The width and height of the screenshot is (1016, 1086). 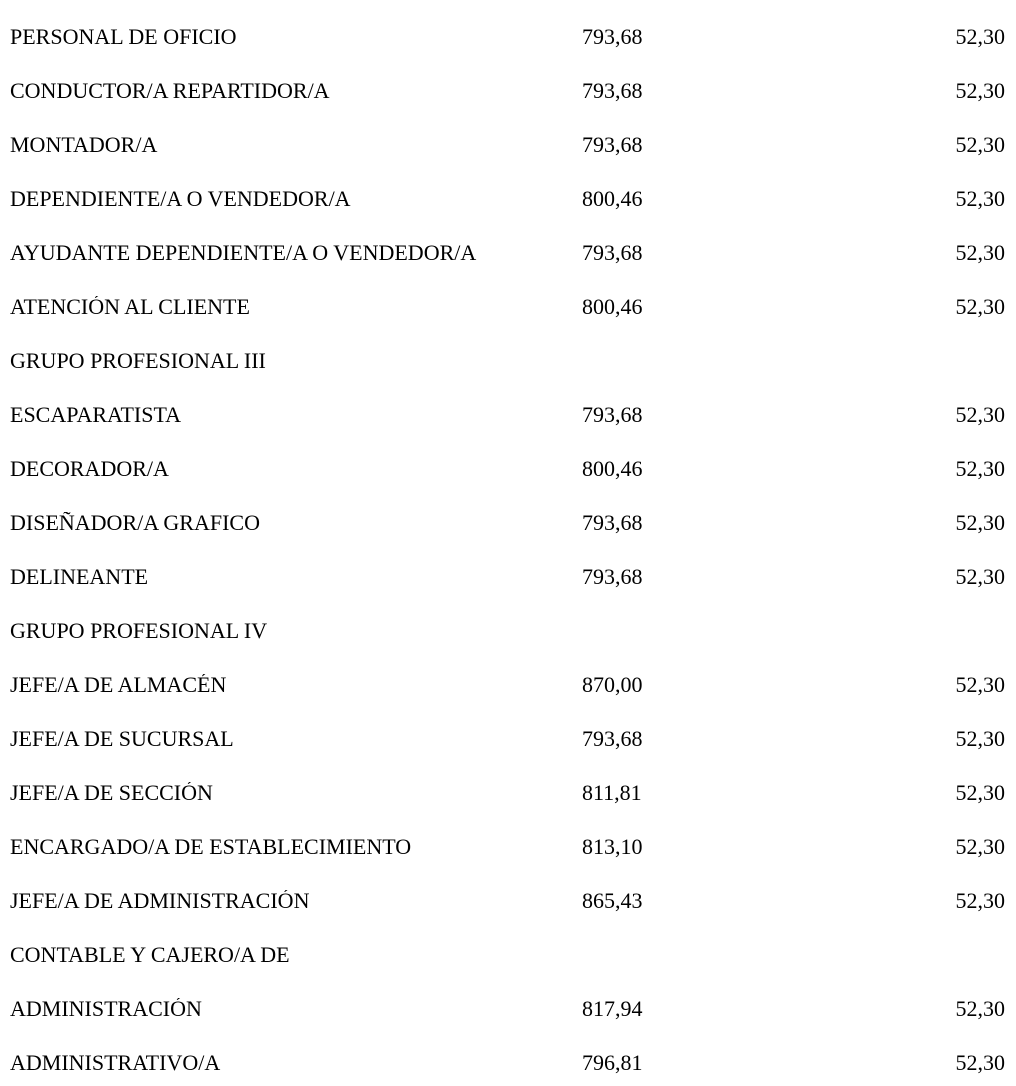 I want to click on table-row: JEFE/A DE SUCURSAL 793,68 52,30, so click(x=508, y=729).